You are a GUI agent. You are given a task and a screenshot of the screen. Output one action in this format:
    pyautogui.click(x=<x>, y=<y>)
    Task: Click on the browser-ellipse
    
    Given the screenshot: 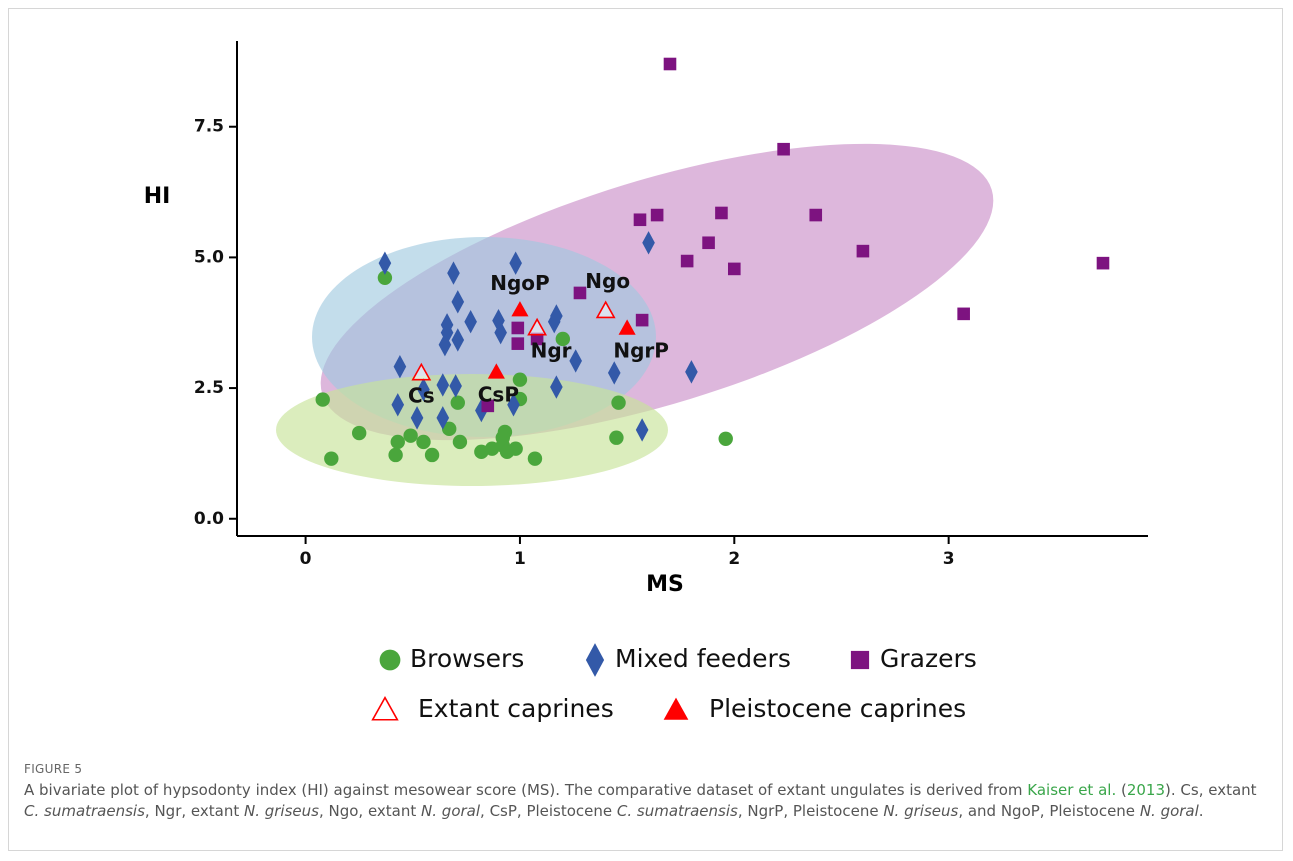 What is the action you would take?
    pyautogui.click(x=472, y=430)
    